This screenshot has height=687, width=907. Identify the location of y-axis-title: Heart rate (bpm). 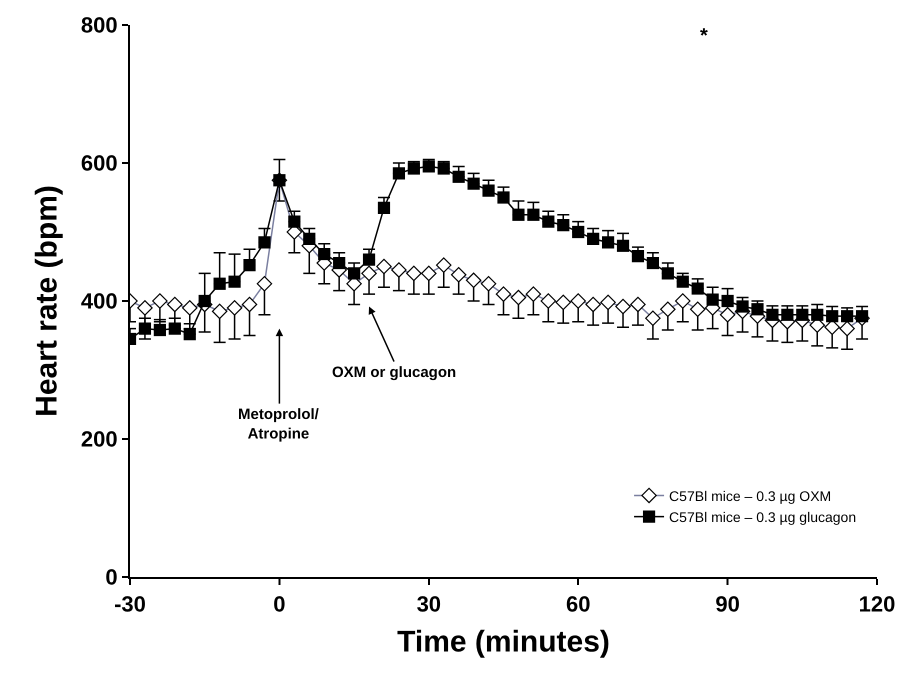
(47, 301).